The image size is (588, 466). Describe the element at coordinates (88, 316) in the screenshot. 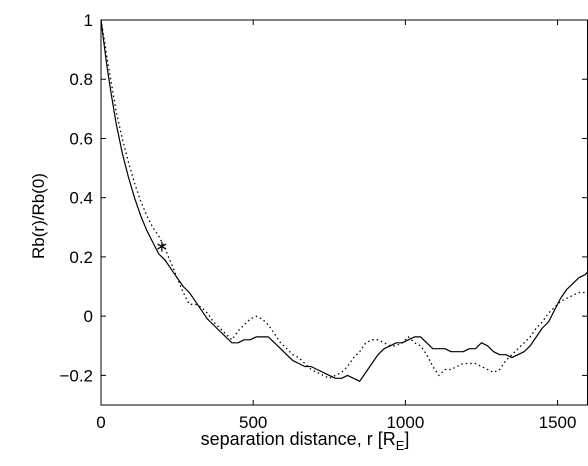

I see `y-tick-label: 0` at that location.